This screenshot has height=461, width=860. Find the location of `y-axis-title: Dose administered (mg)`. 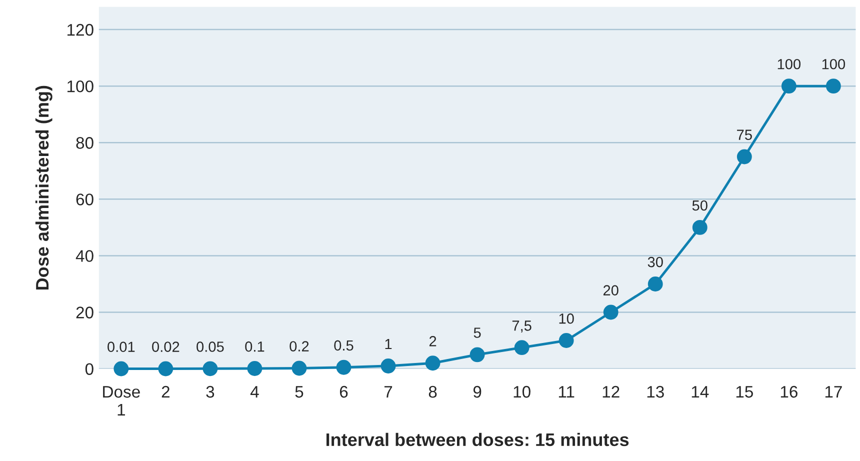

y-axis-title: Dose administered (mg) is located at coordinates (43, 188).